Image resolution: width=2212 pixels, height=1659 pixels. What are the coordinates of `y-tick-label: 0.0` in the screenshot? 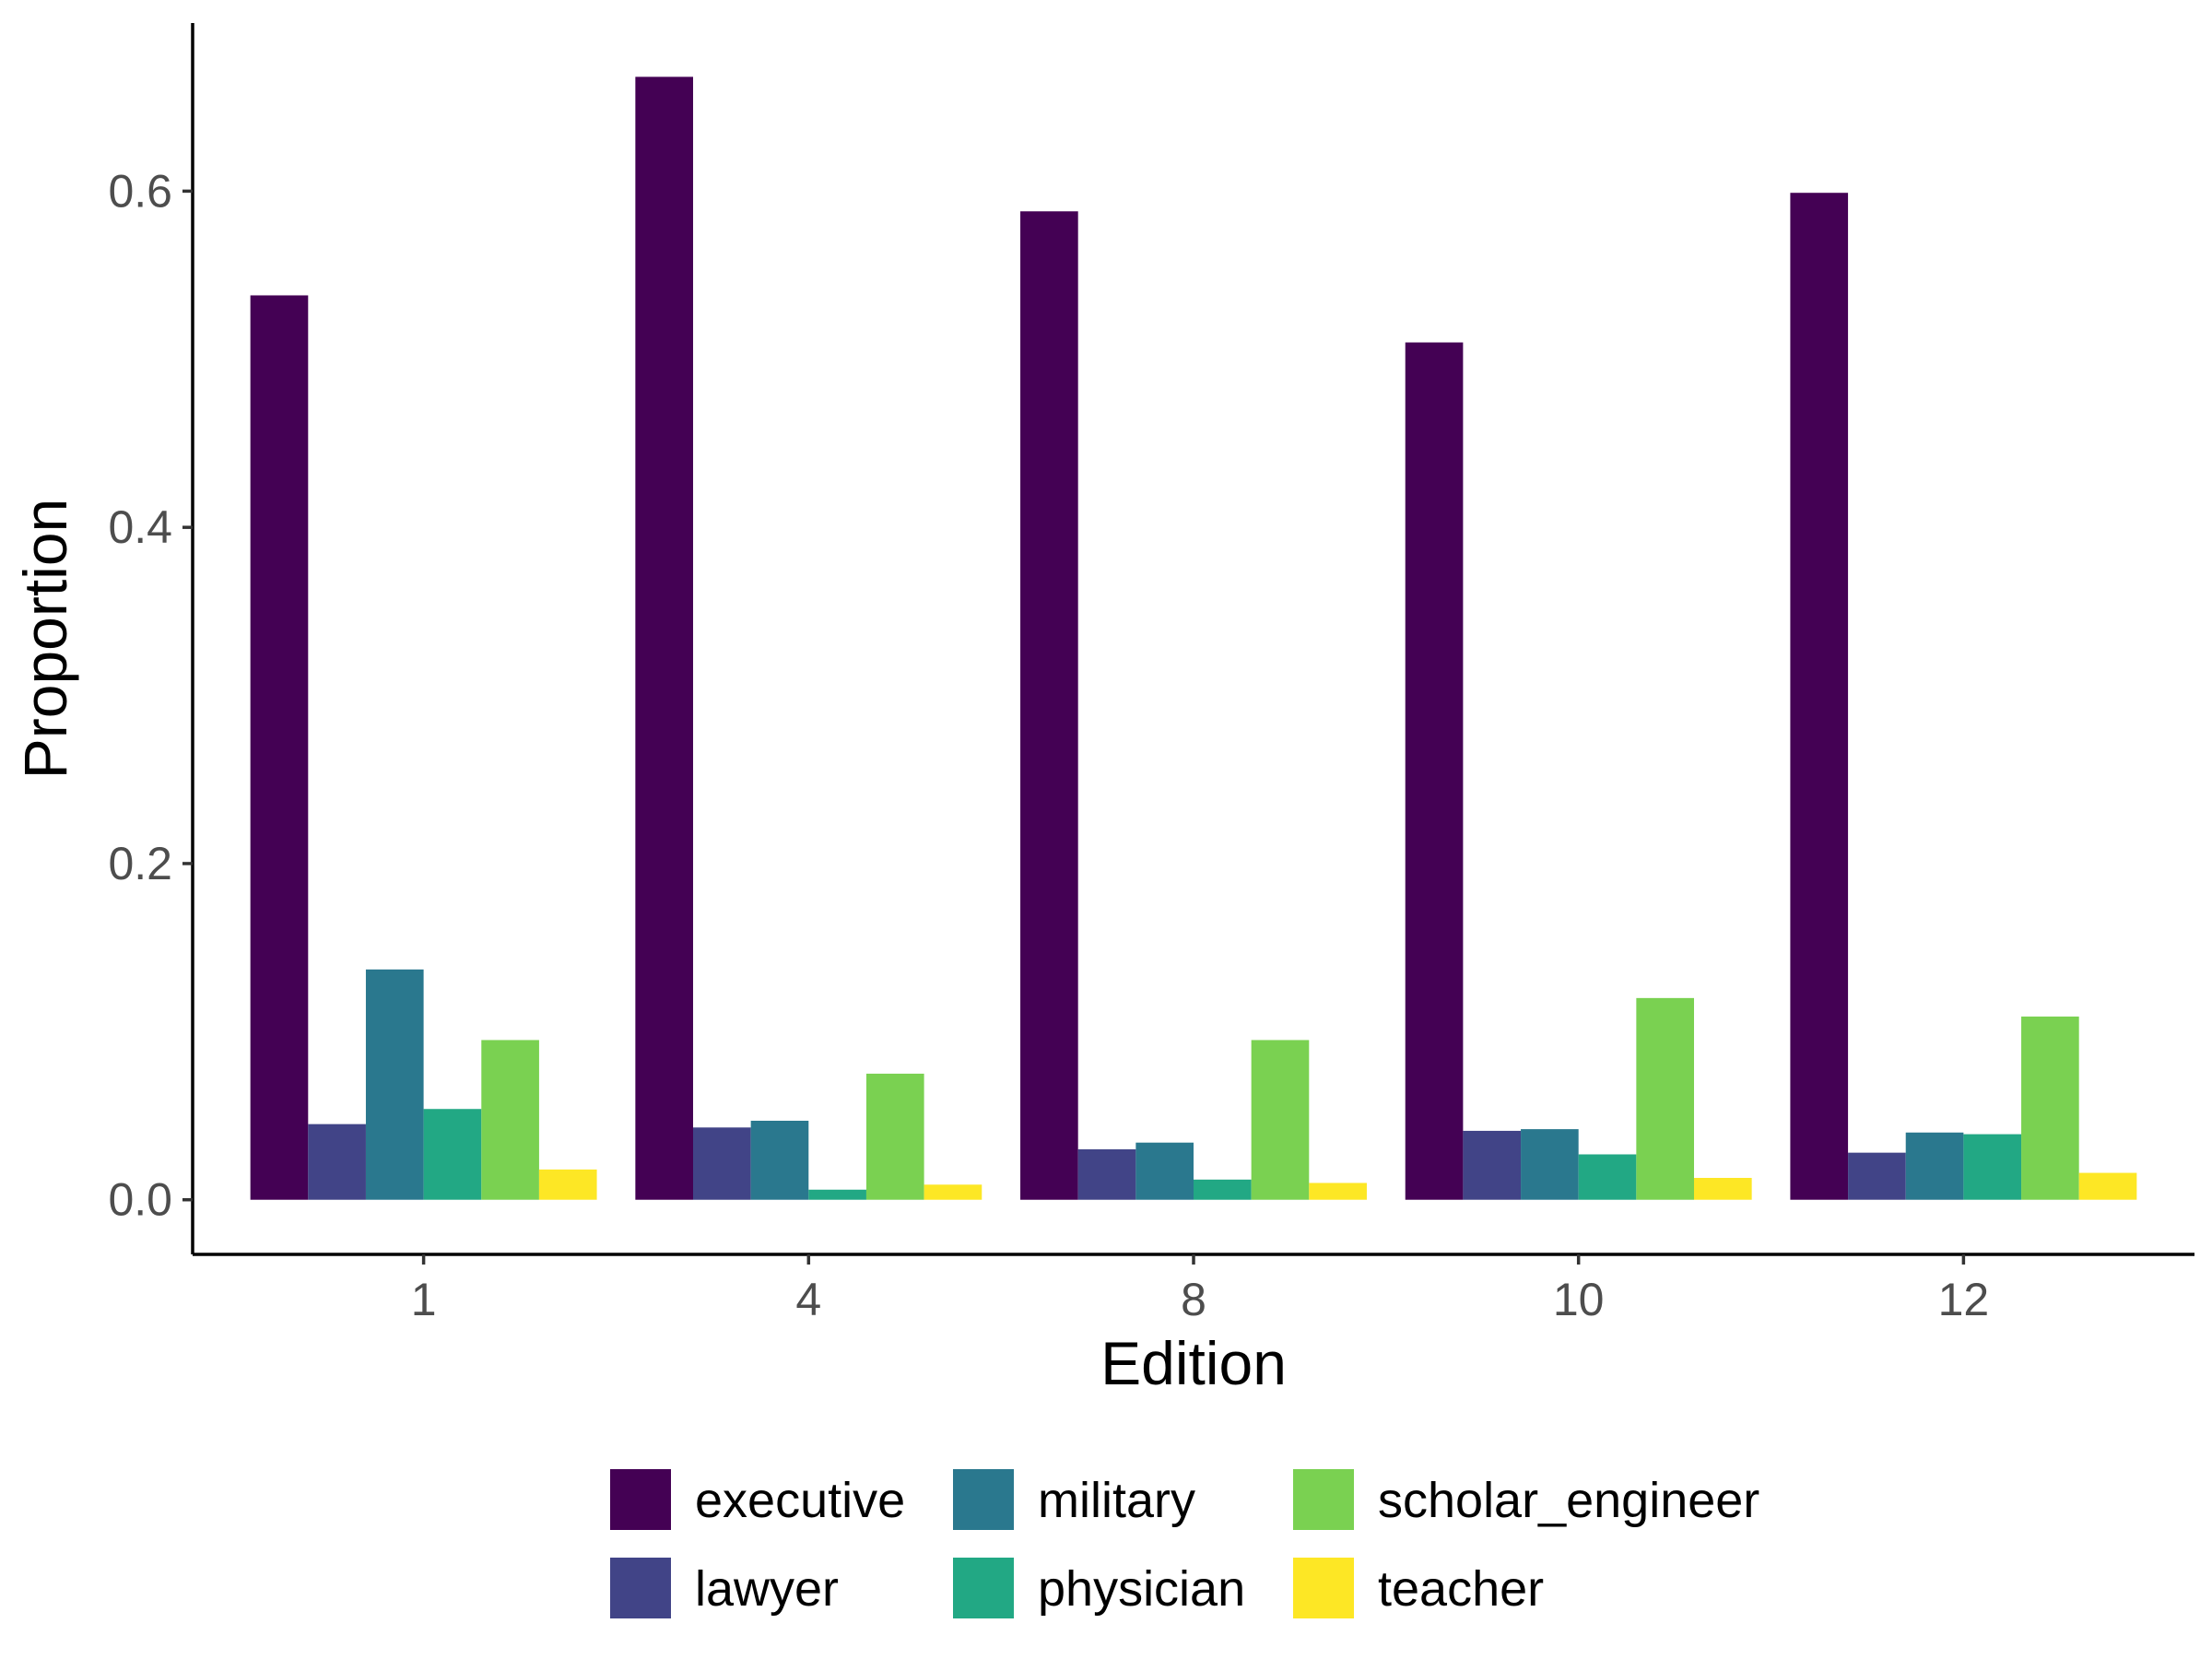 It's located at (140, 1200).